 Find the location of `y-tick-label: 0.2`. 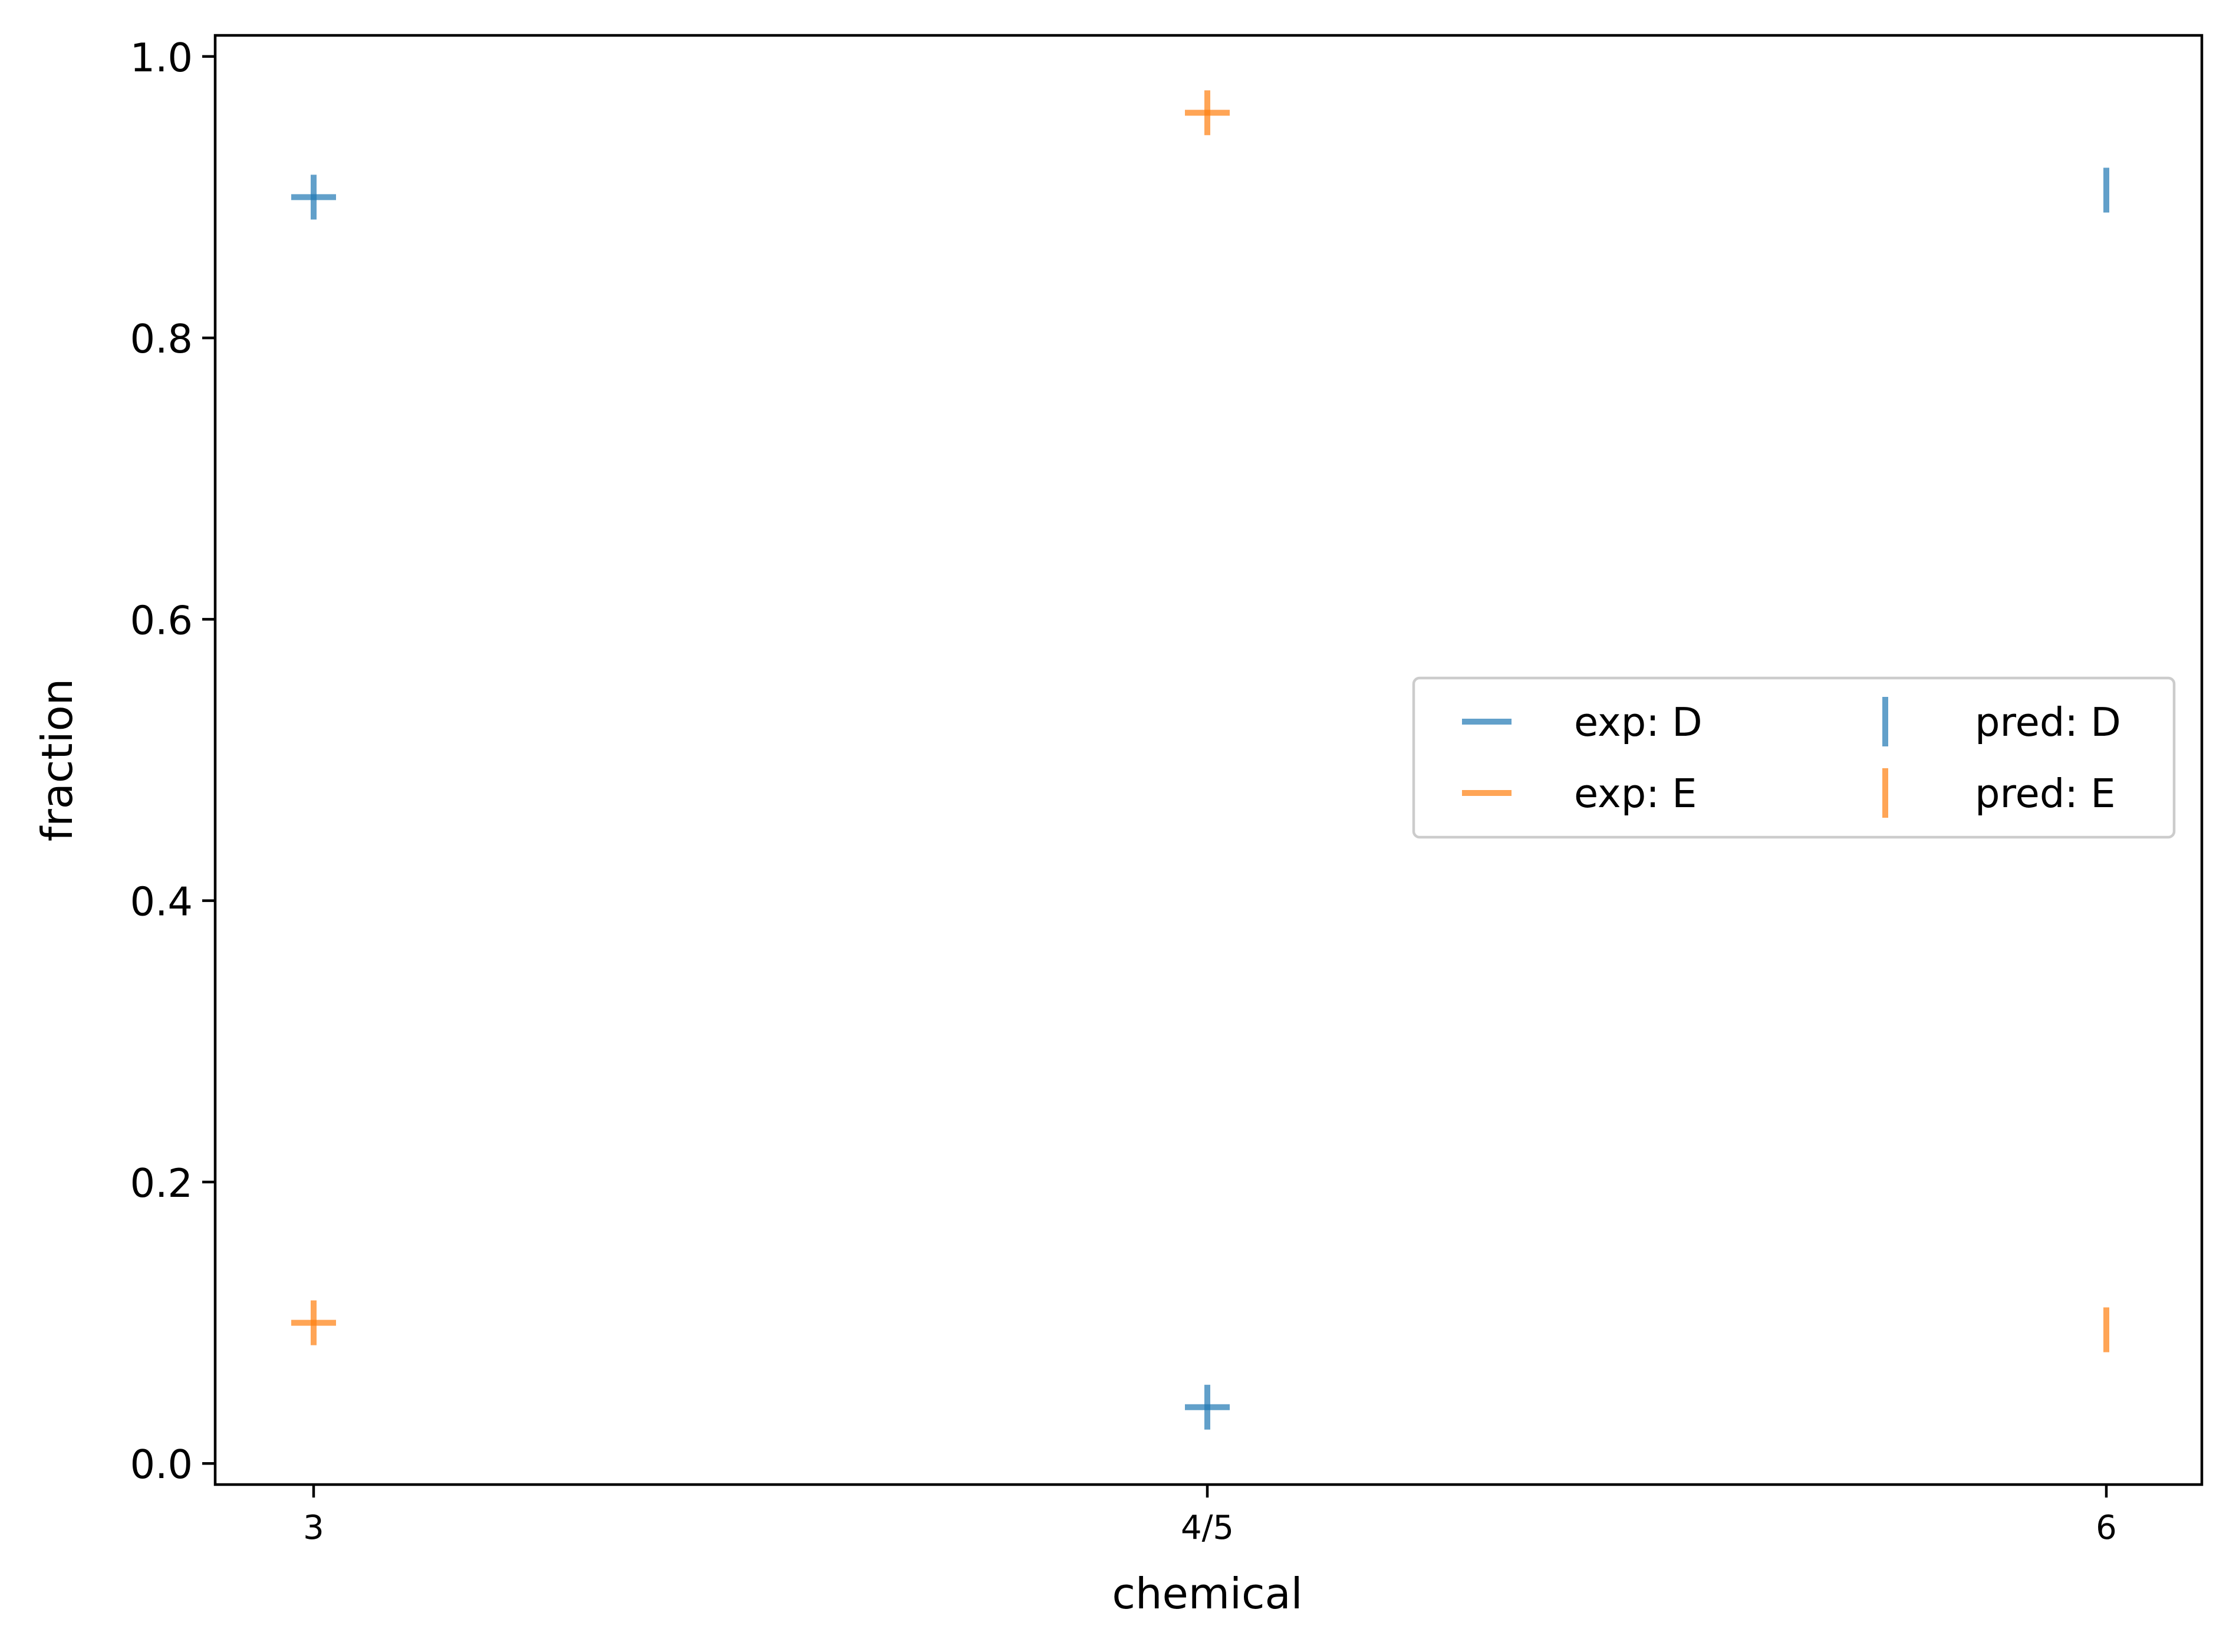

y-tick-label: 0.2 is located at coordinates (162, 1183).